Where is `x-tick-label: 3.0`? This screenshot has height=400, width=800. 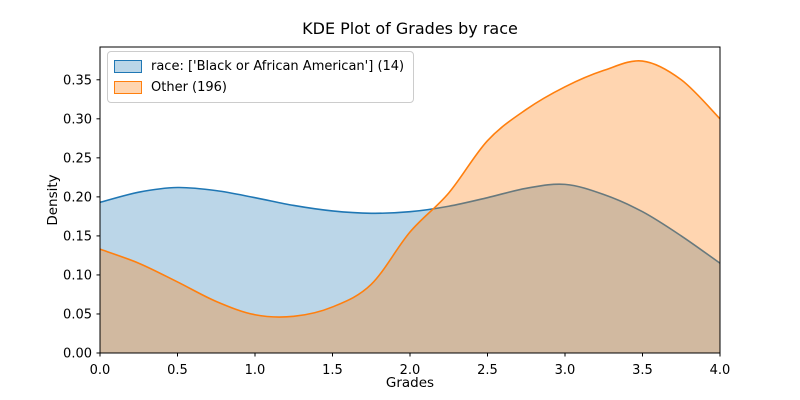
x-tick-label: 3.0 is located at coordinates (565, 370).